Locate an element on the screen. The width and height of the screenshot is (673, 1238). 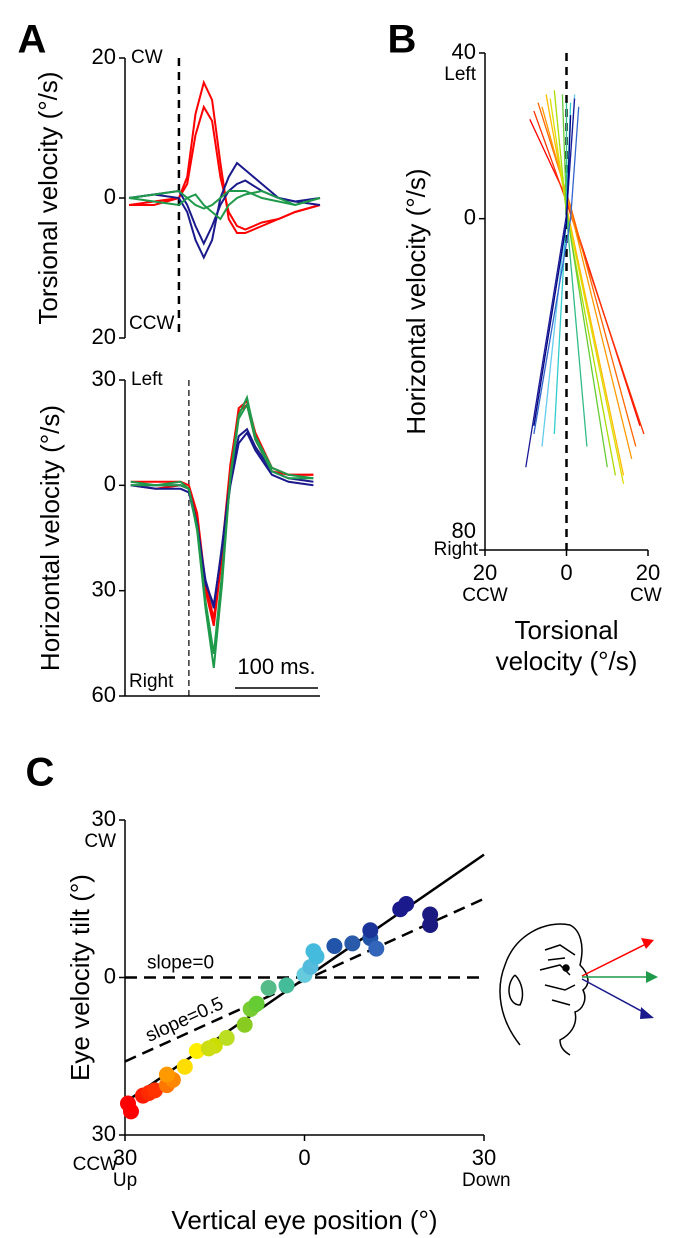
x-axis-title: Torsional is located at coordinates (566, 630).